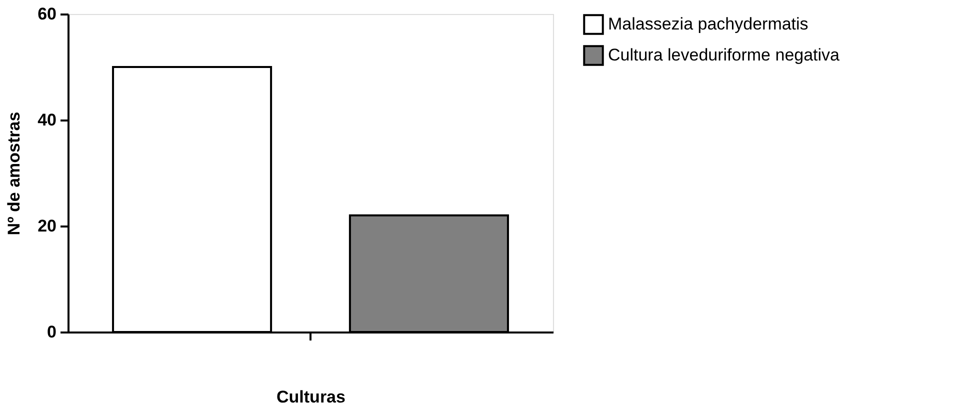 The height and width of the screenshot is (409, 964). Describe the element at coordinates (724, 55) in the screenshot. I see `legend-label: Cultura leveduriforme negativa` at that location.